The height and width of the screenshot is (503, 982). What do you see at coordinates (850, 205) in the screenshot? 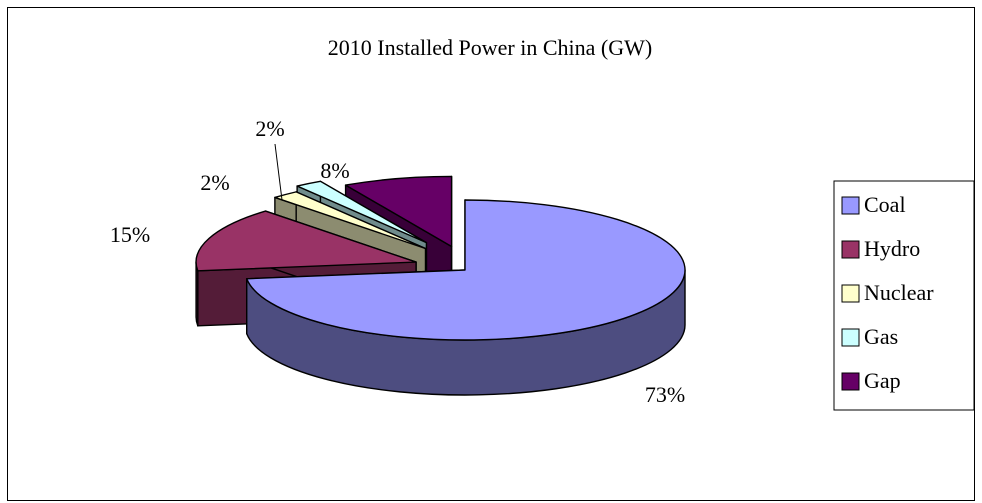
I see `legend-swatch-coal` at bounding box center [850, 205].